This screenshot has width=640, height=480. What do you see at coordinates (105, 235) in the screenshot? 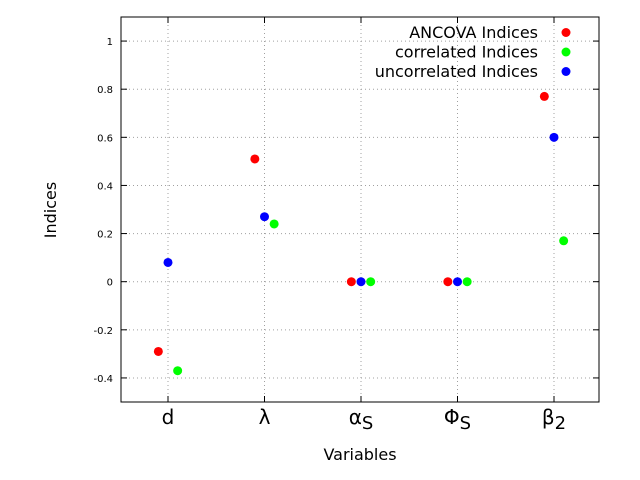
I see `y-tick-label: 0.2` at bounding box center [105, 235].